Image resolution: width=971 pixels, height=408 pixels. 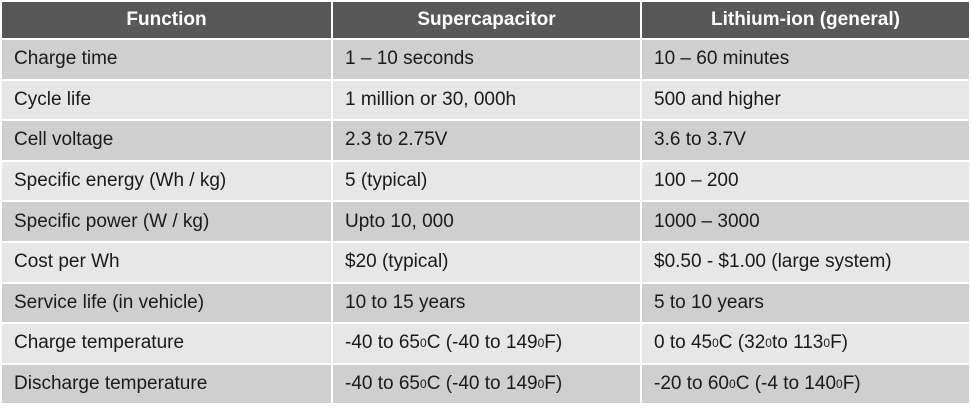 What do you see at coordinates (487, 182) in the screenshot?
I see `cell-supercap: 5 (typical)` at bounding box center [487, 182].